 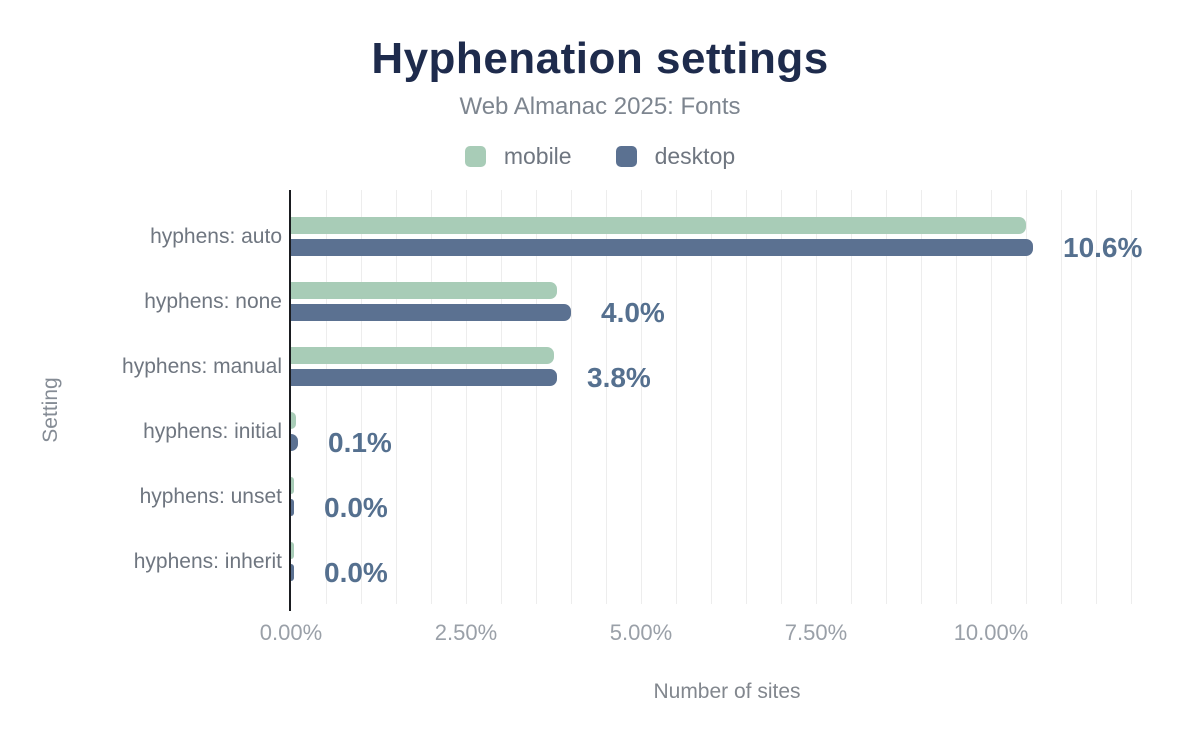 What do you see at coordinates (422, 355) in the screenshot?
I see `mobile-bar-hyphens-manual` at bounding box center [422, 355].